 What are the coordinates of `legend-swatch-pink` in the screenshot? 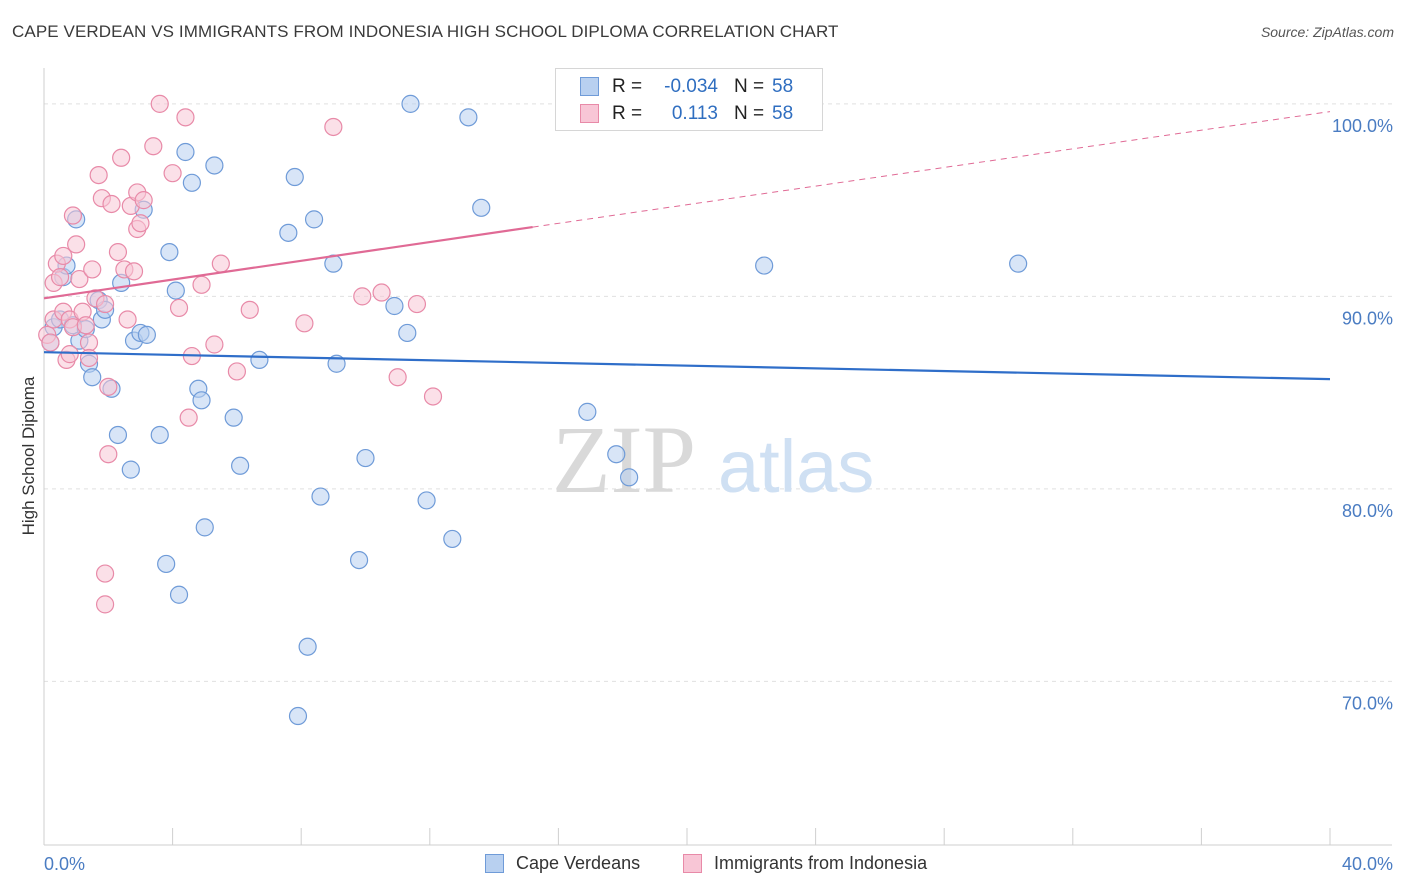 It's located at (692, 863).